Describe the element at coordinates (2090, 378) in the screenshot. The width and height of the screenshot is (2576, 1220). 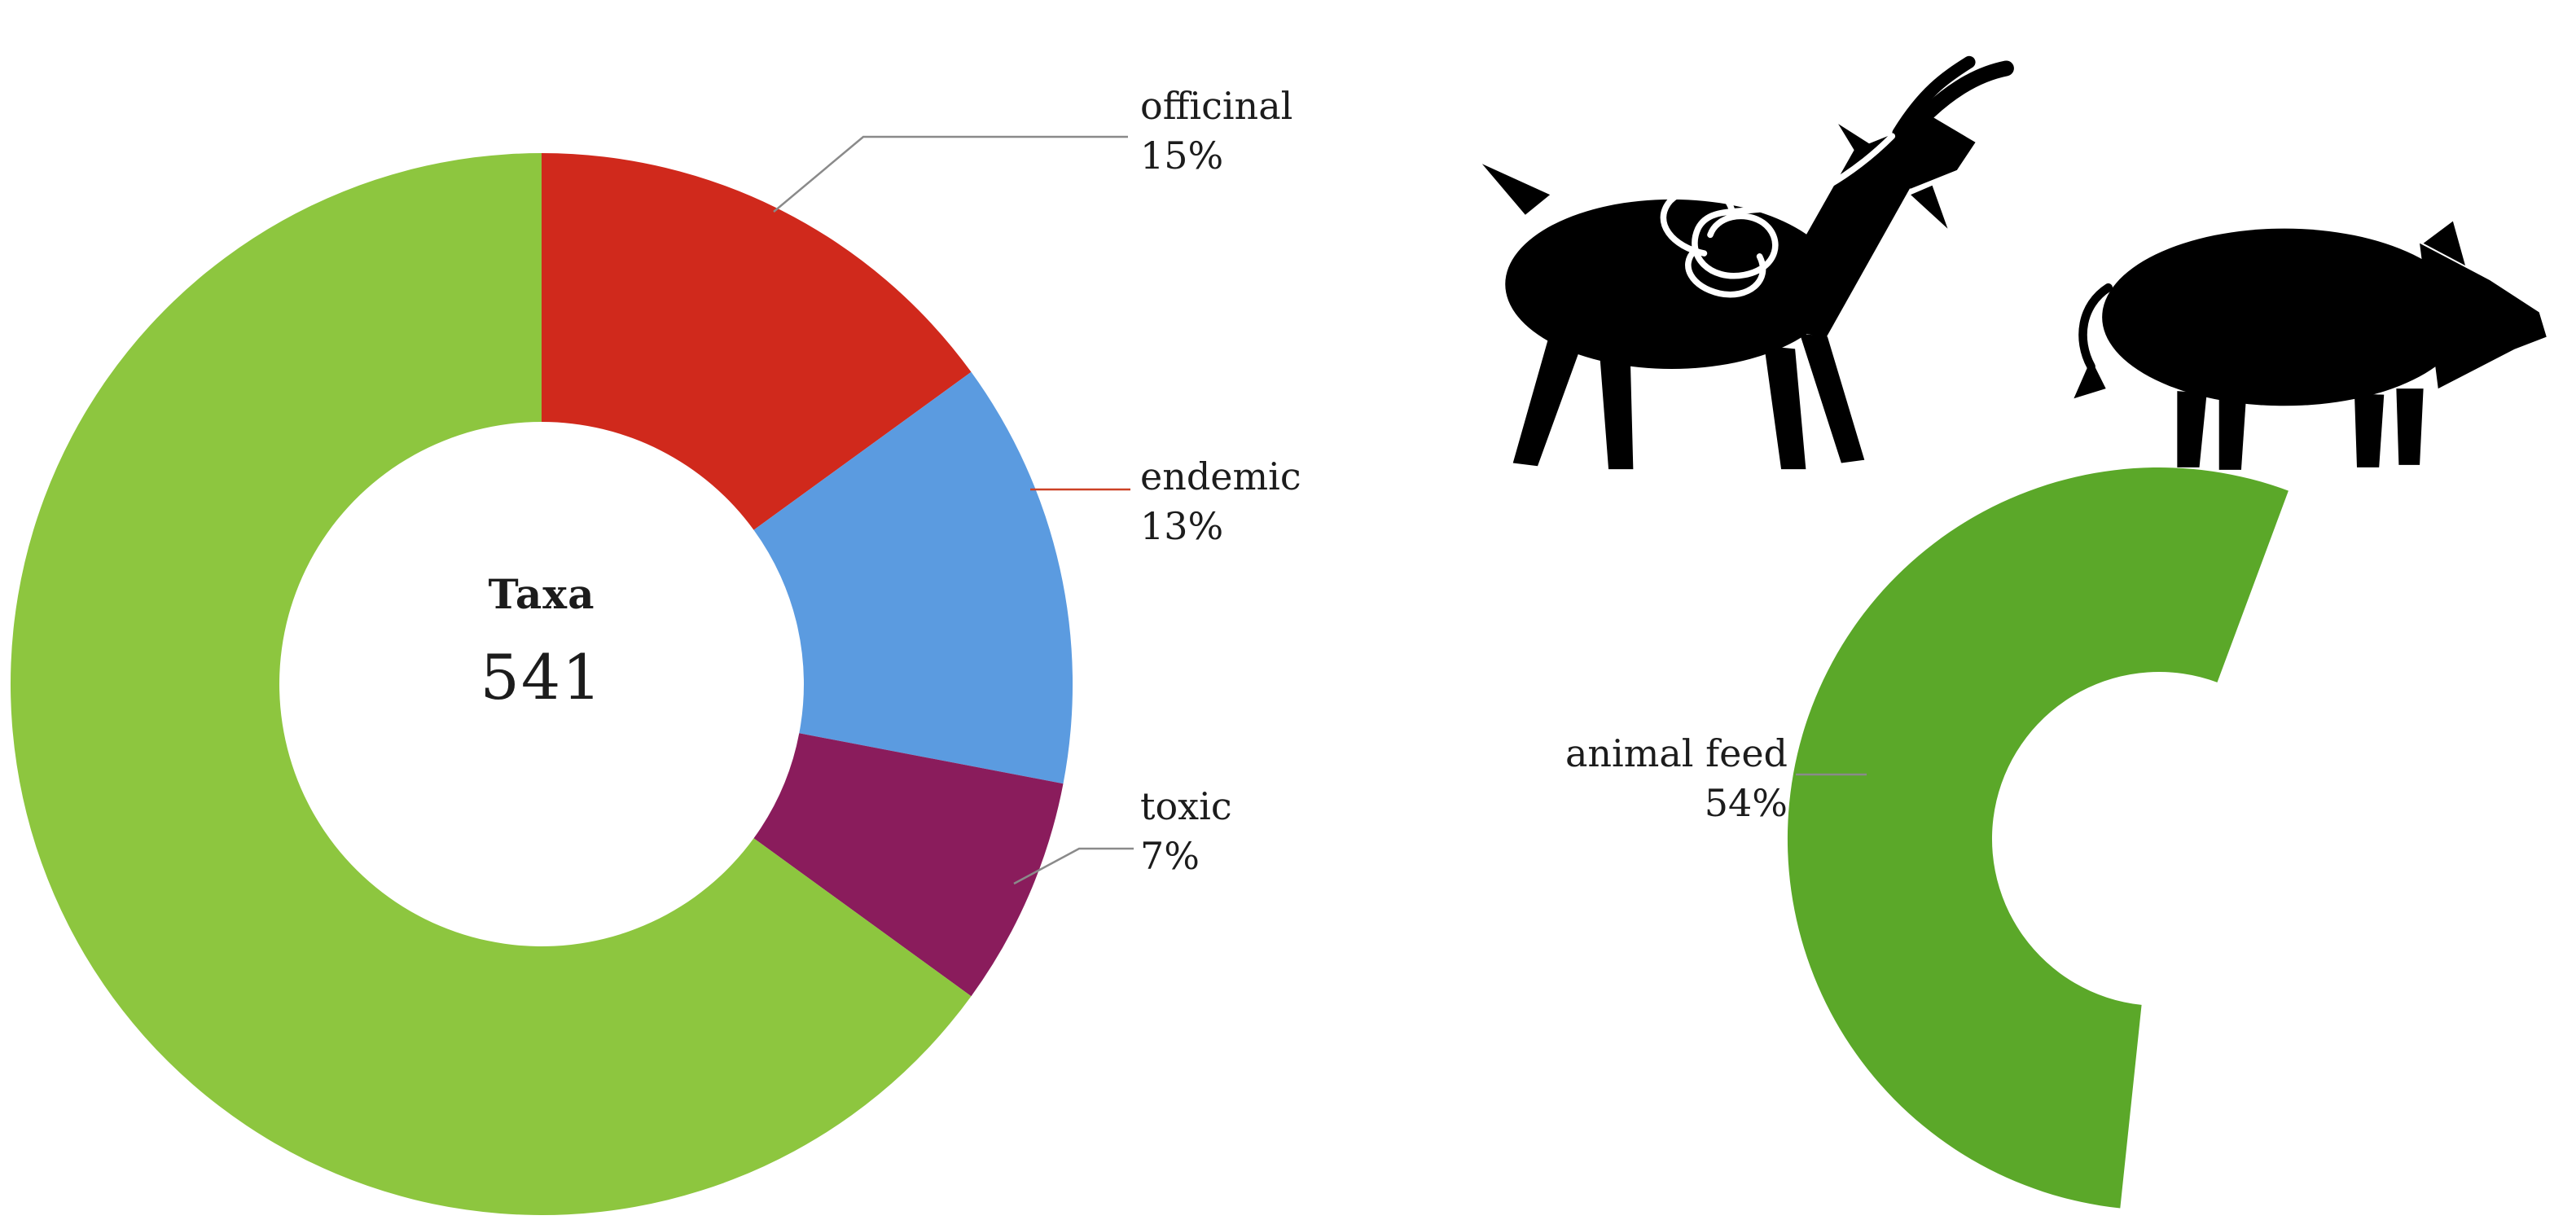
I see `pig-tail-tuft` at that location.